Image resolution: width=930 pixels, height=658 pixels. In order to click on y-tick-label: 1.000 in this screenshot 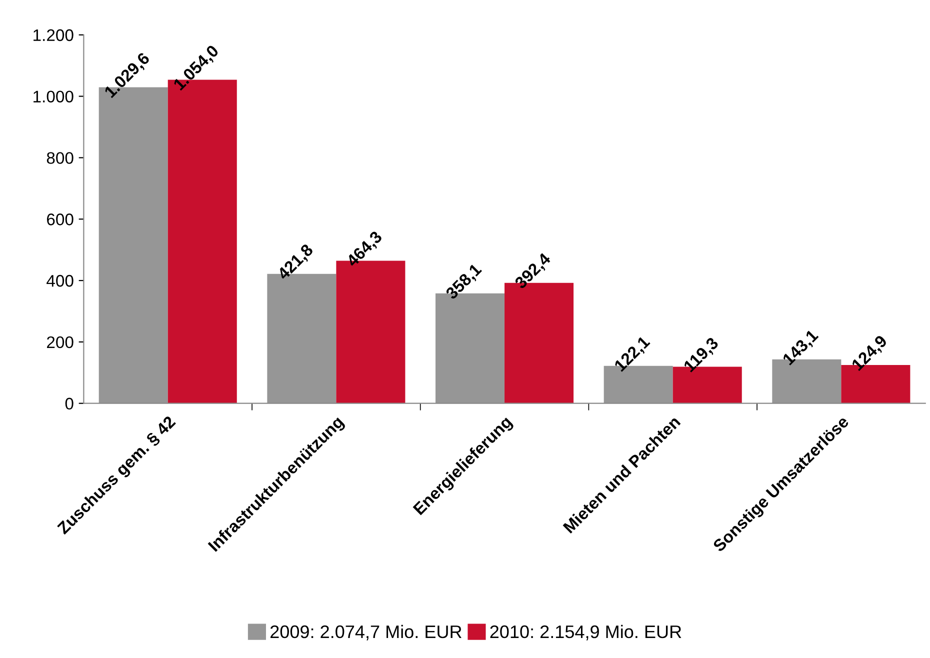, I will do `click(54, 96)`.